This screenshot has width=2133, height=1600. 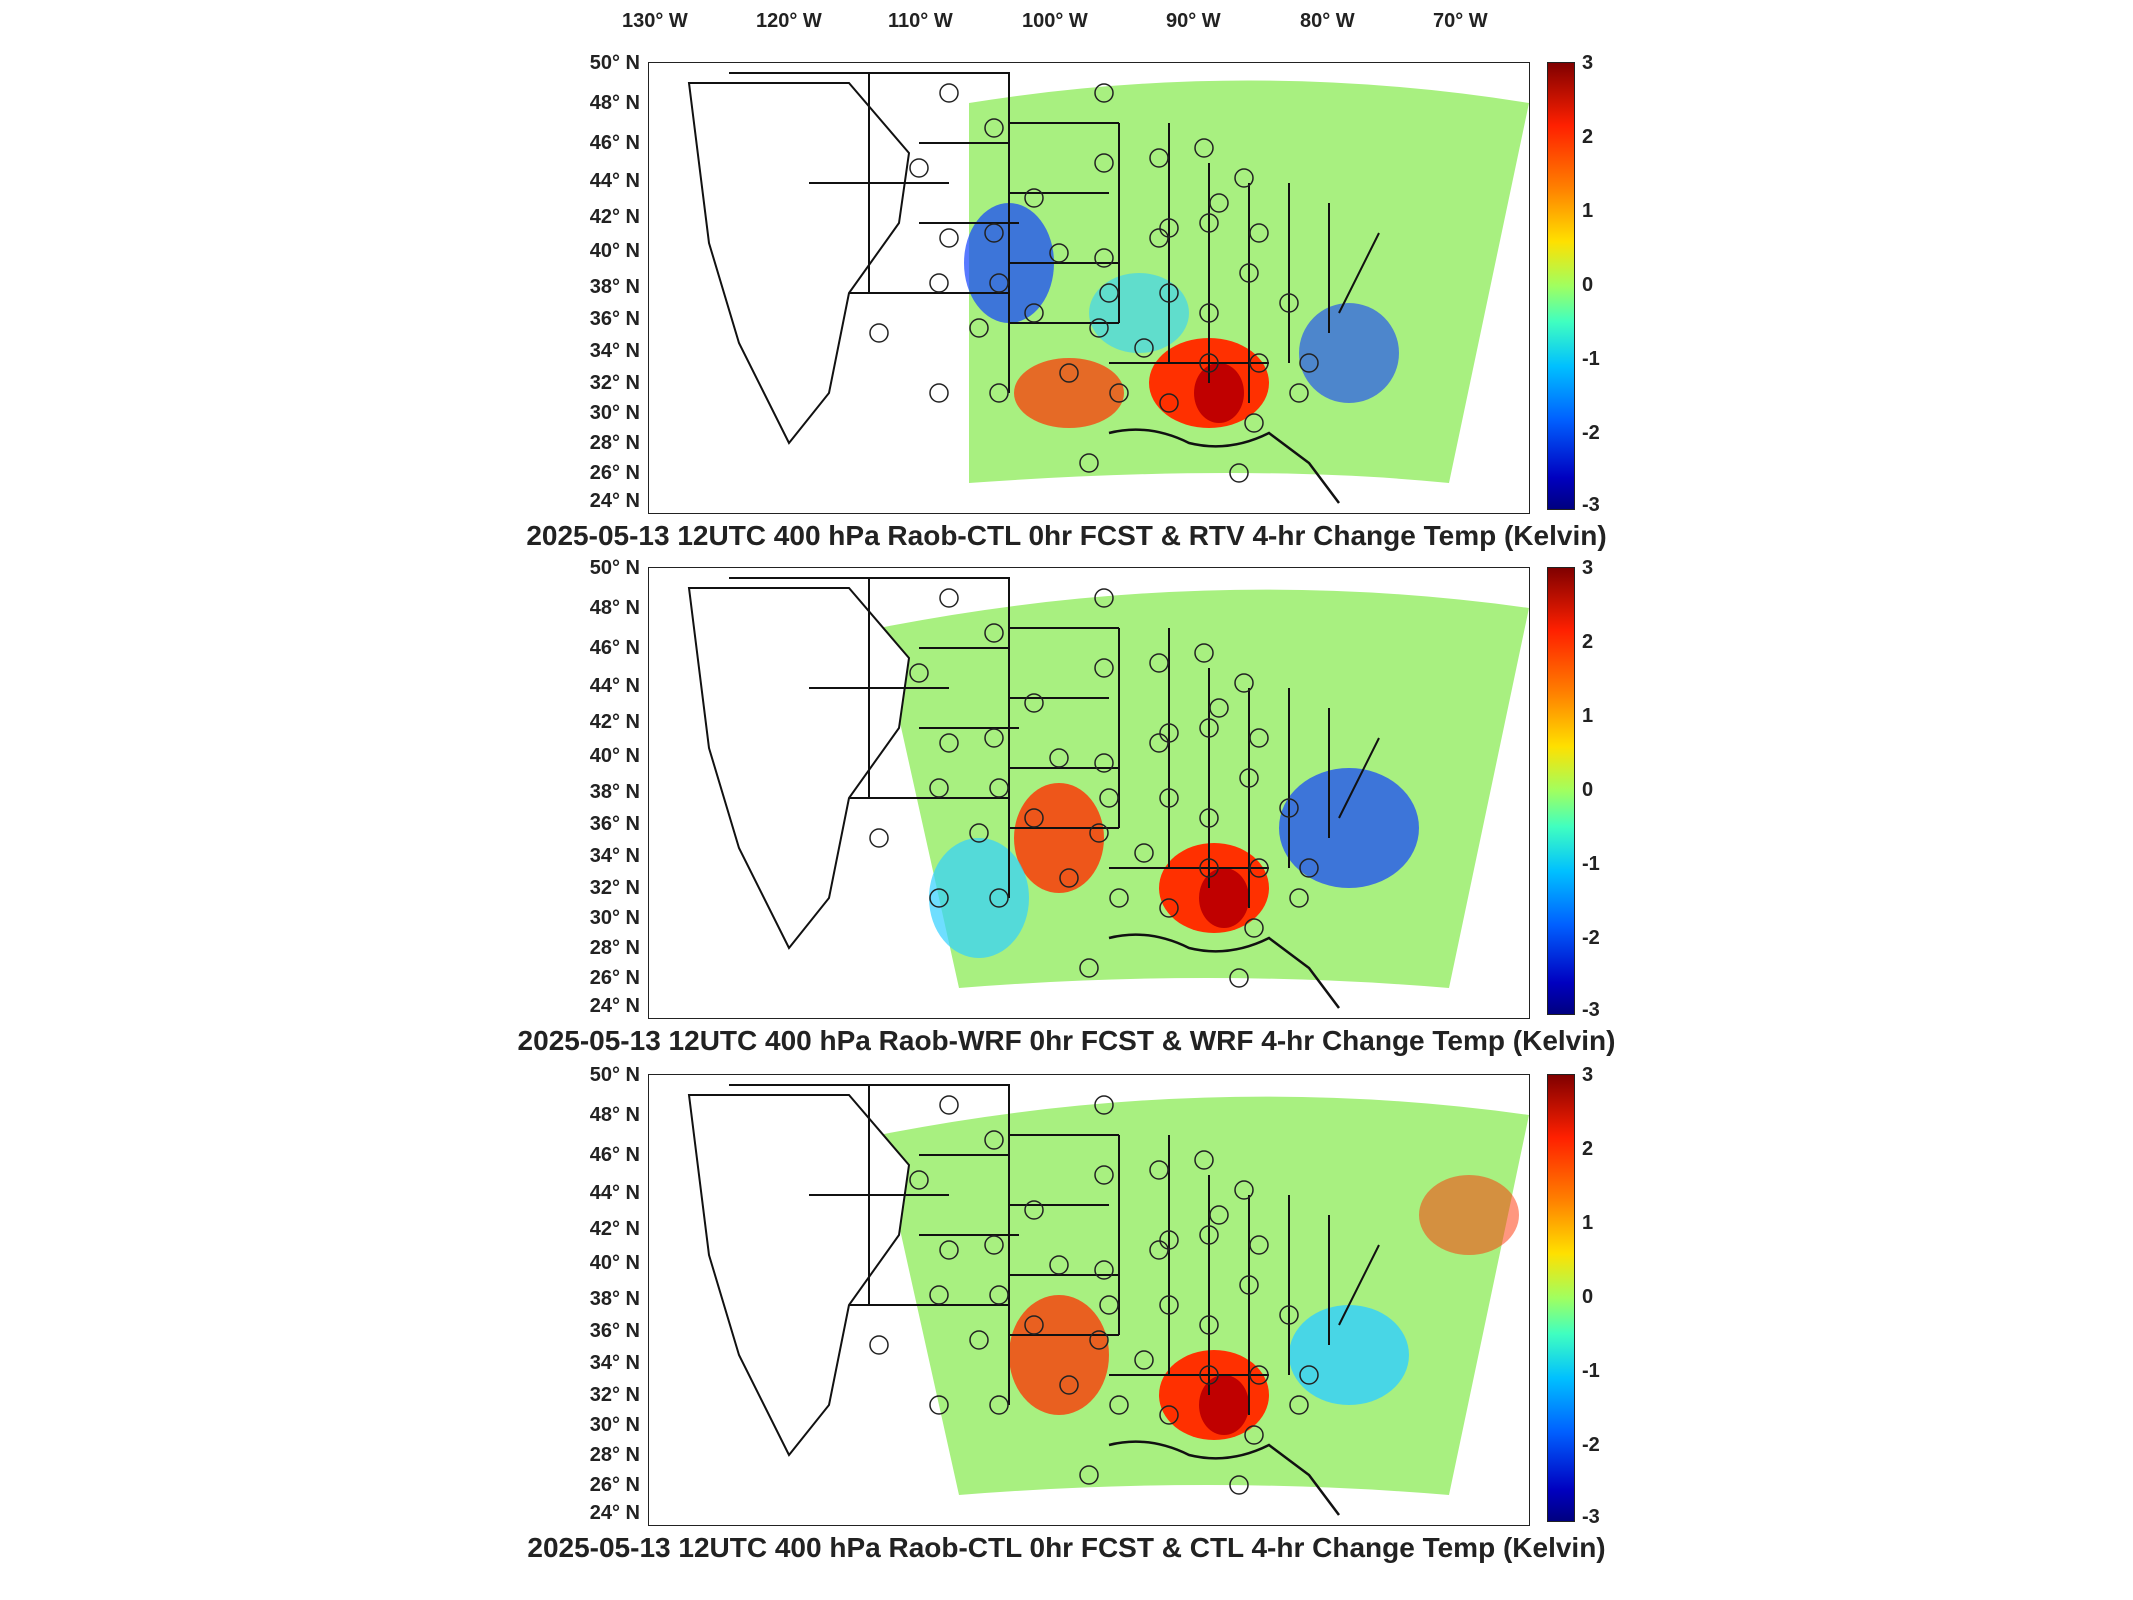 I want to click on lat-label: 46° N, so click(x=614, y=648).